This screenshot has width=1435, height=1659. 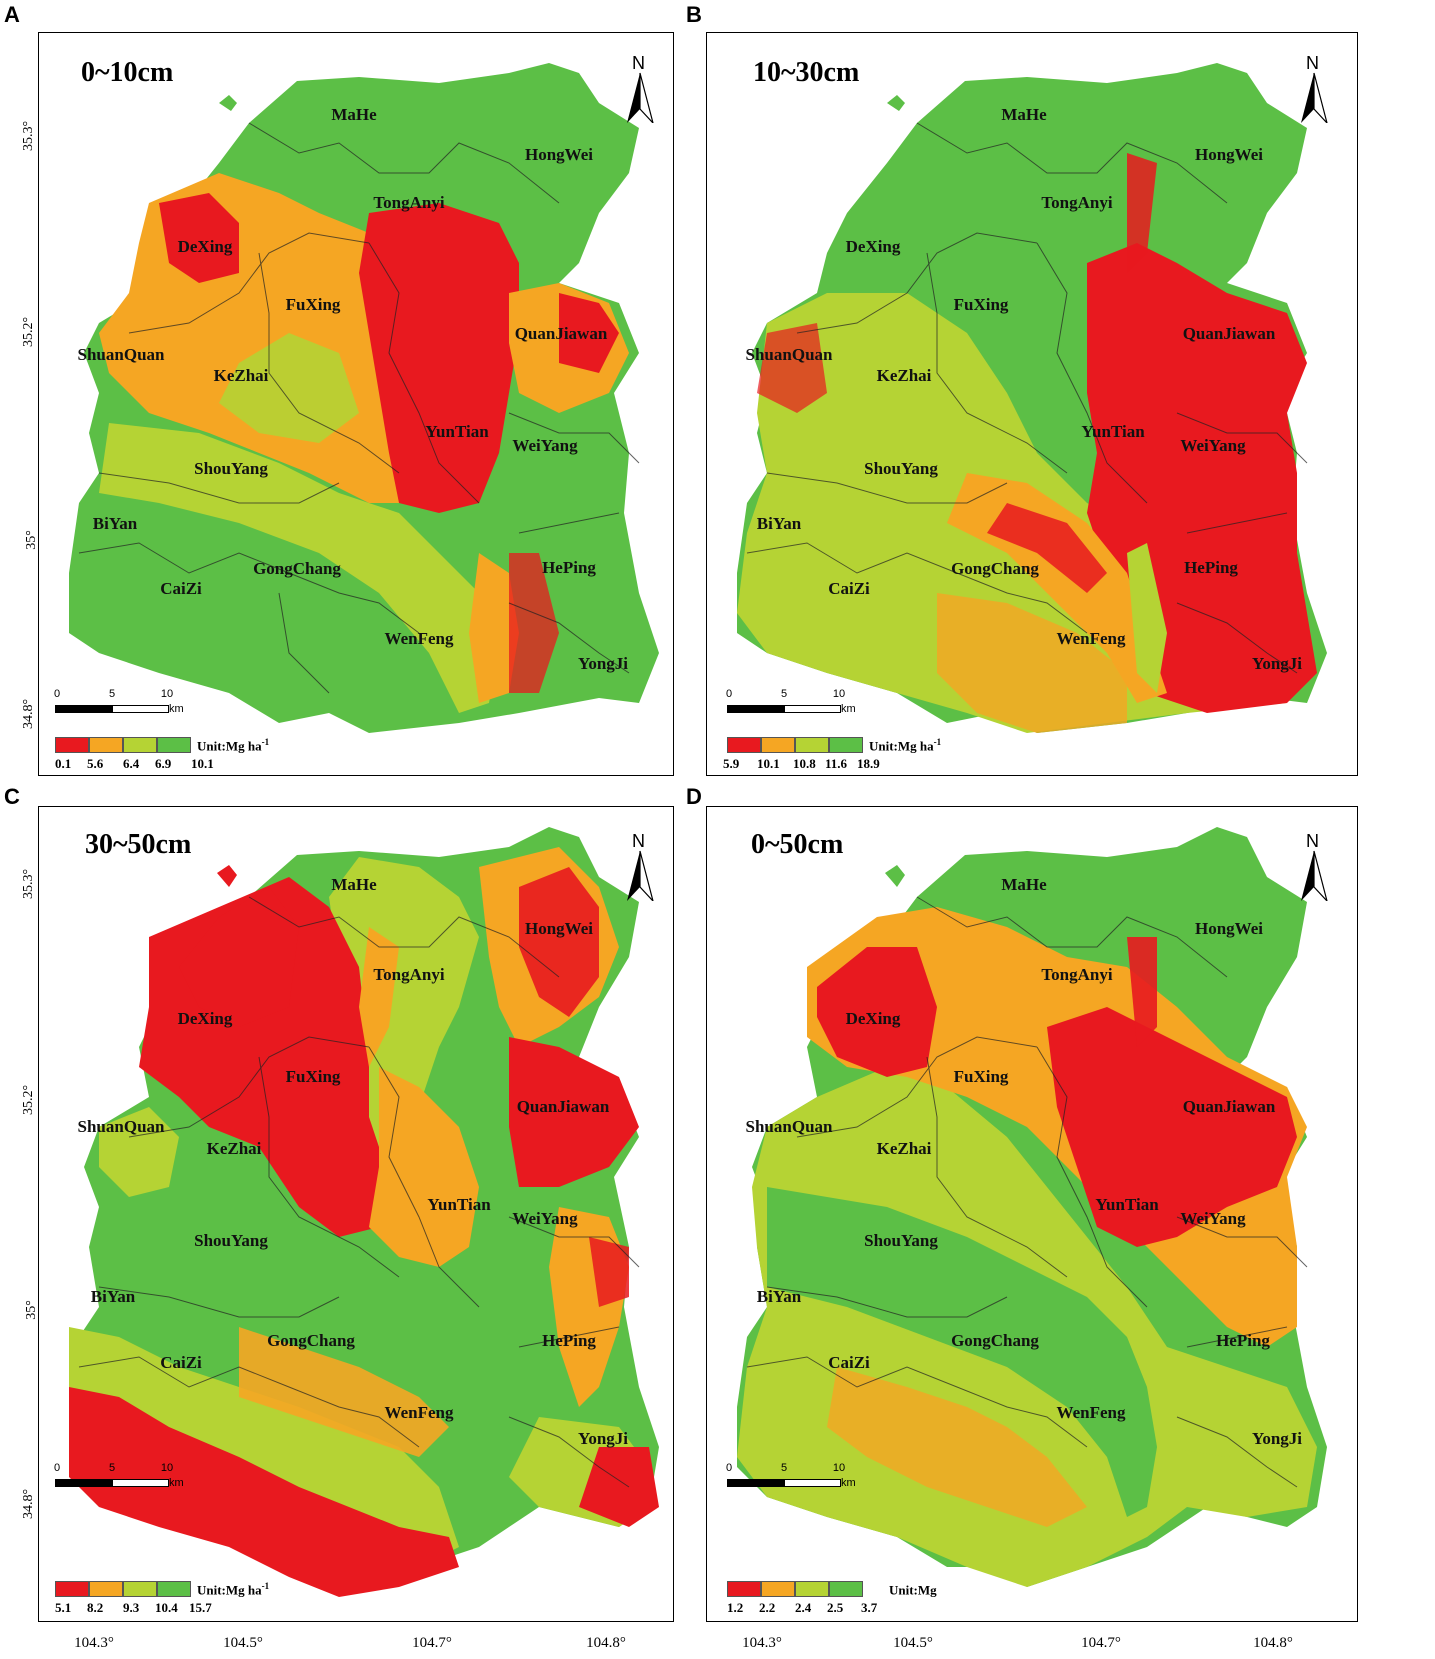 I want to click on town-label-gongchang: GongChang, so click(x=995, y=1340).